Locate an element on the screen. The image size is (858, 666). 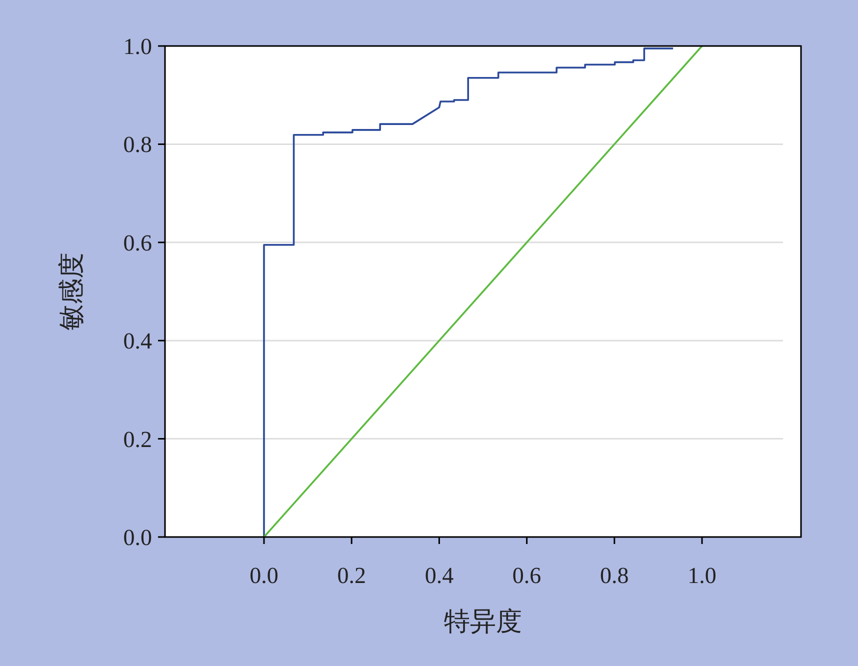
y-tick-label: 1.0 is located at coordinates (137, 46).